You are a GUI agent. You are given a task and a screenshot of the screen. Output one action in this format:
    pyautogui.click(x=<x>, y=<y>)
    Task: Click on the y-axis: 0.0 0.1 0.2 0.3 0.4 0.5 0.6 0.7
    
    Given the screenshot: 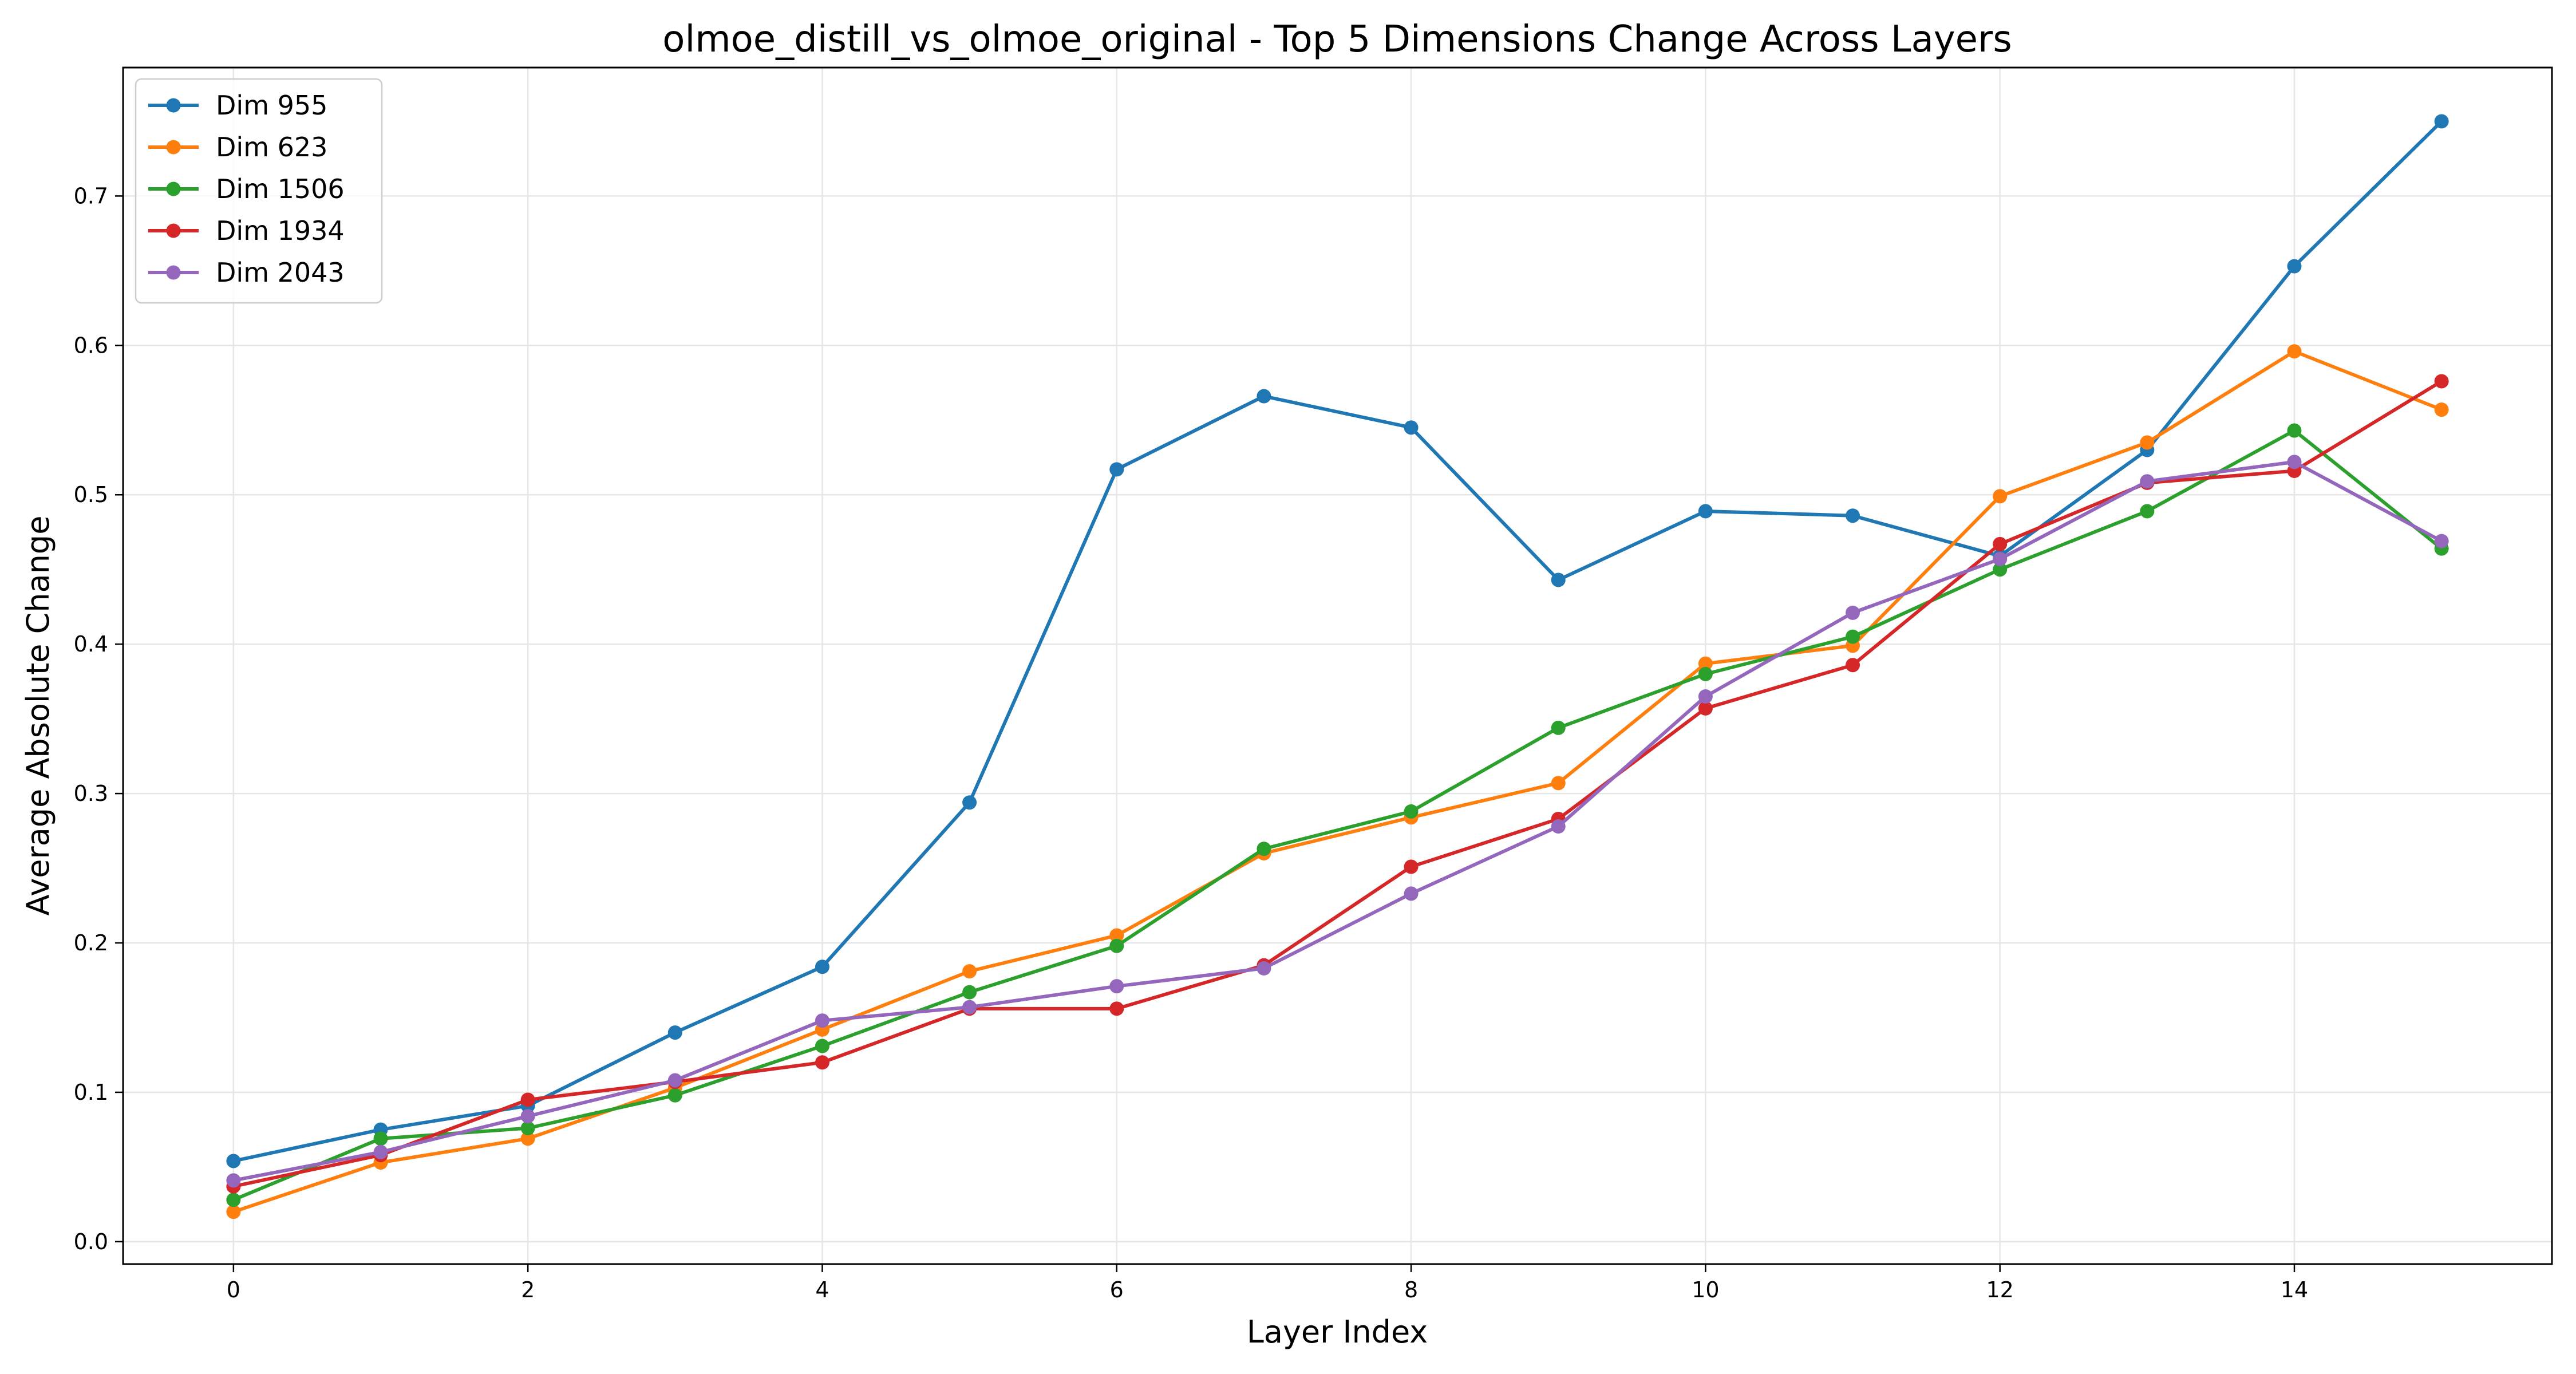 What is the action you would take?
    pyautogui.click(x=98, y=718)
    